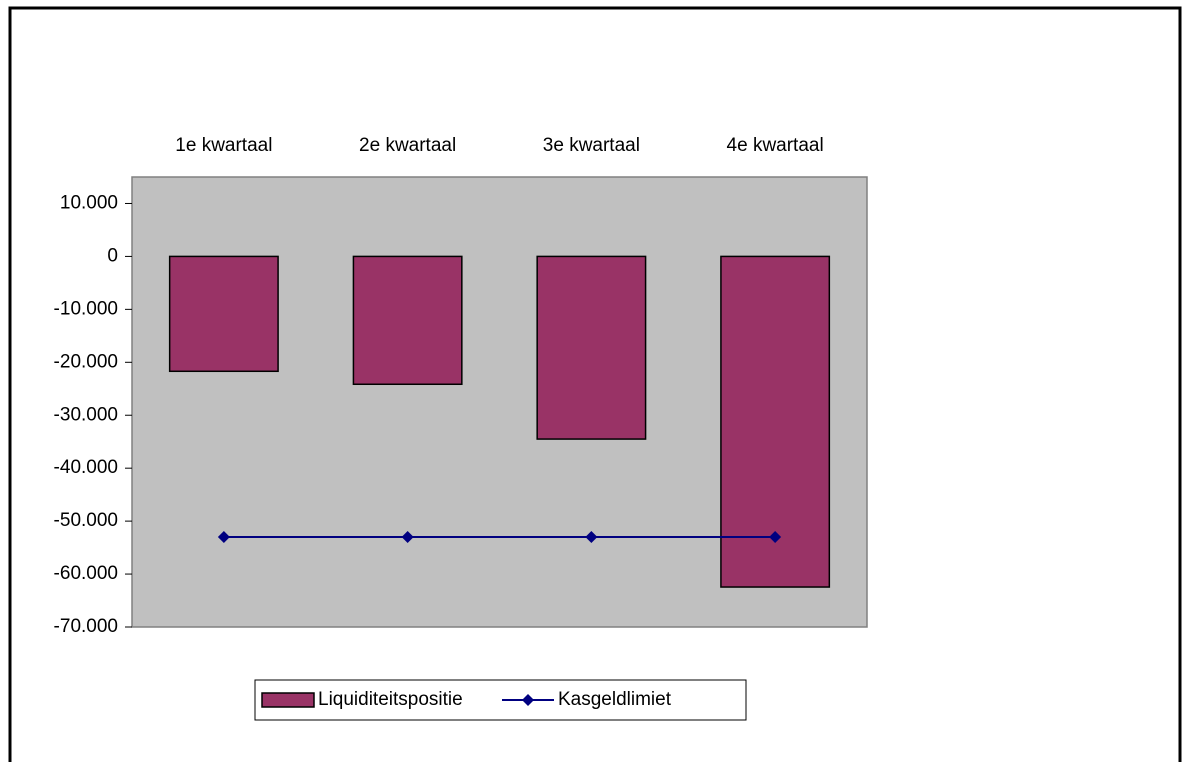 This screenshot has height=762, width=1187. I want to click on x-tick-label: 3e kwartaal, so click(591, 145).